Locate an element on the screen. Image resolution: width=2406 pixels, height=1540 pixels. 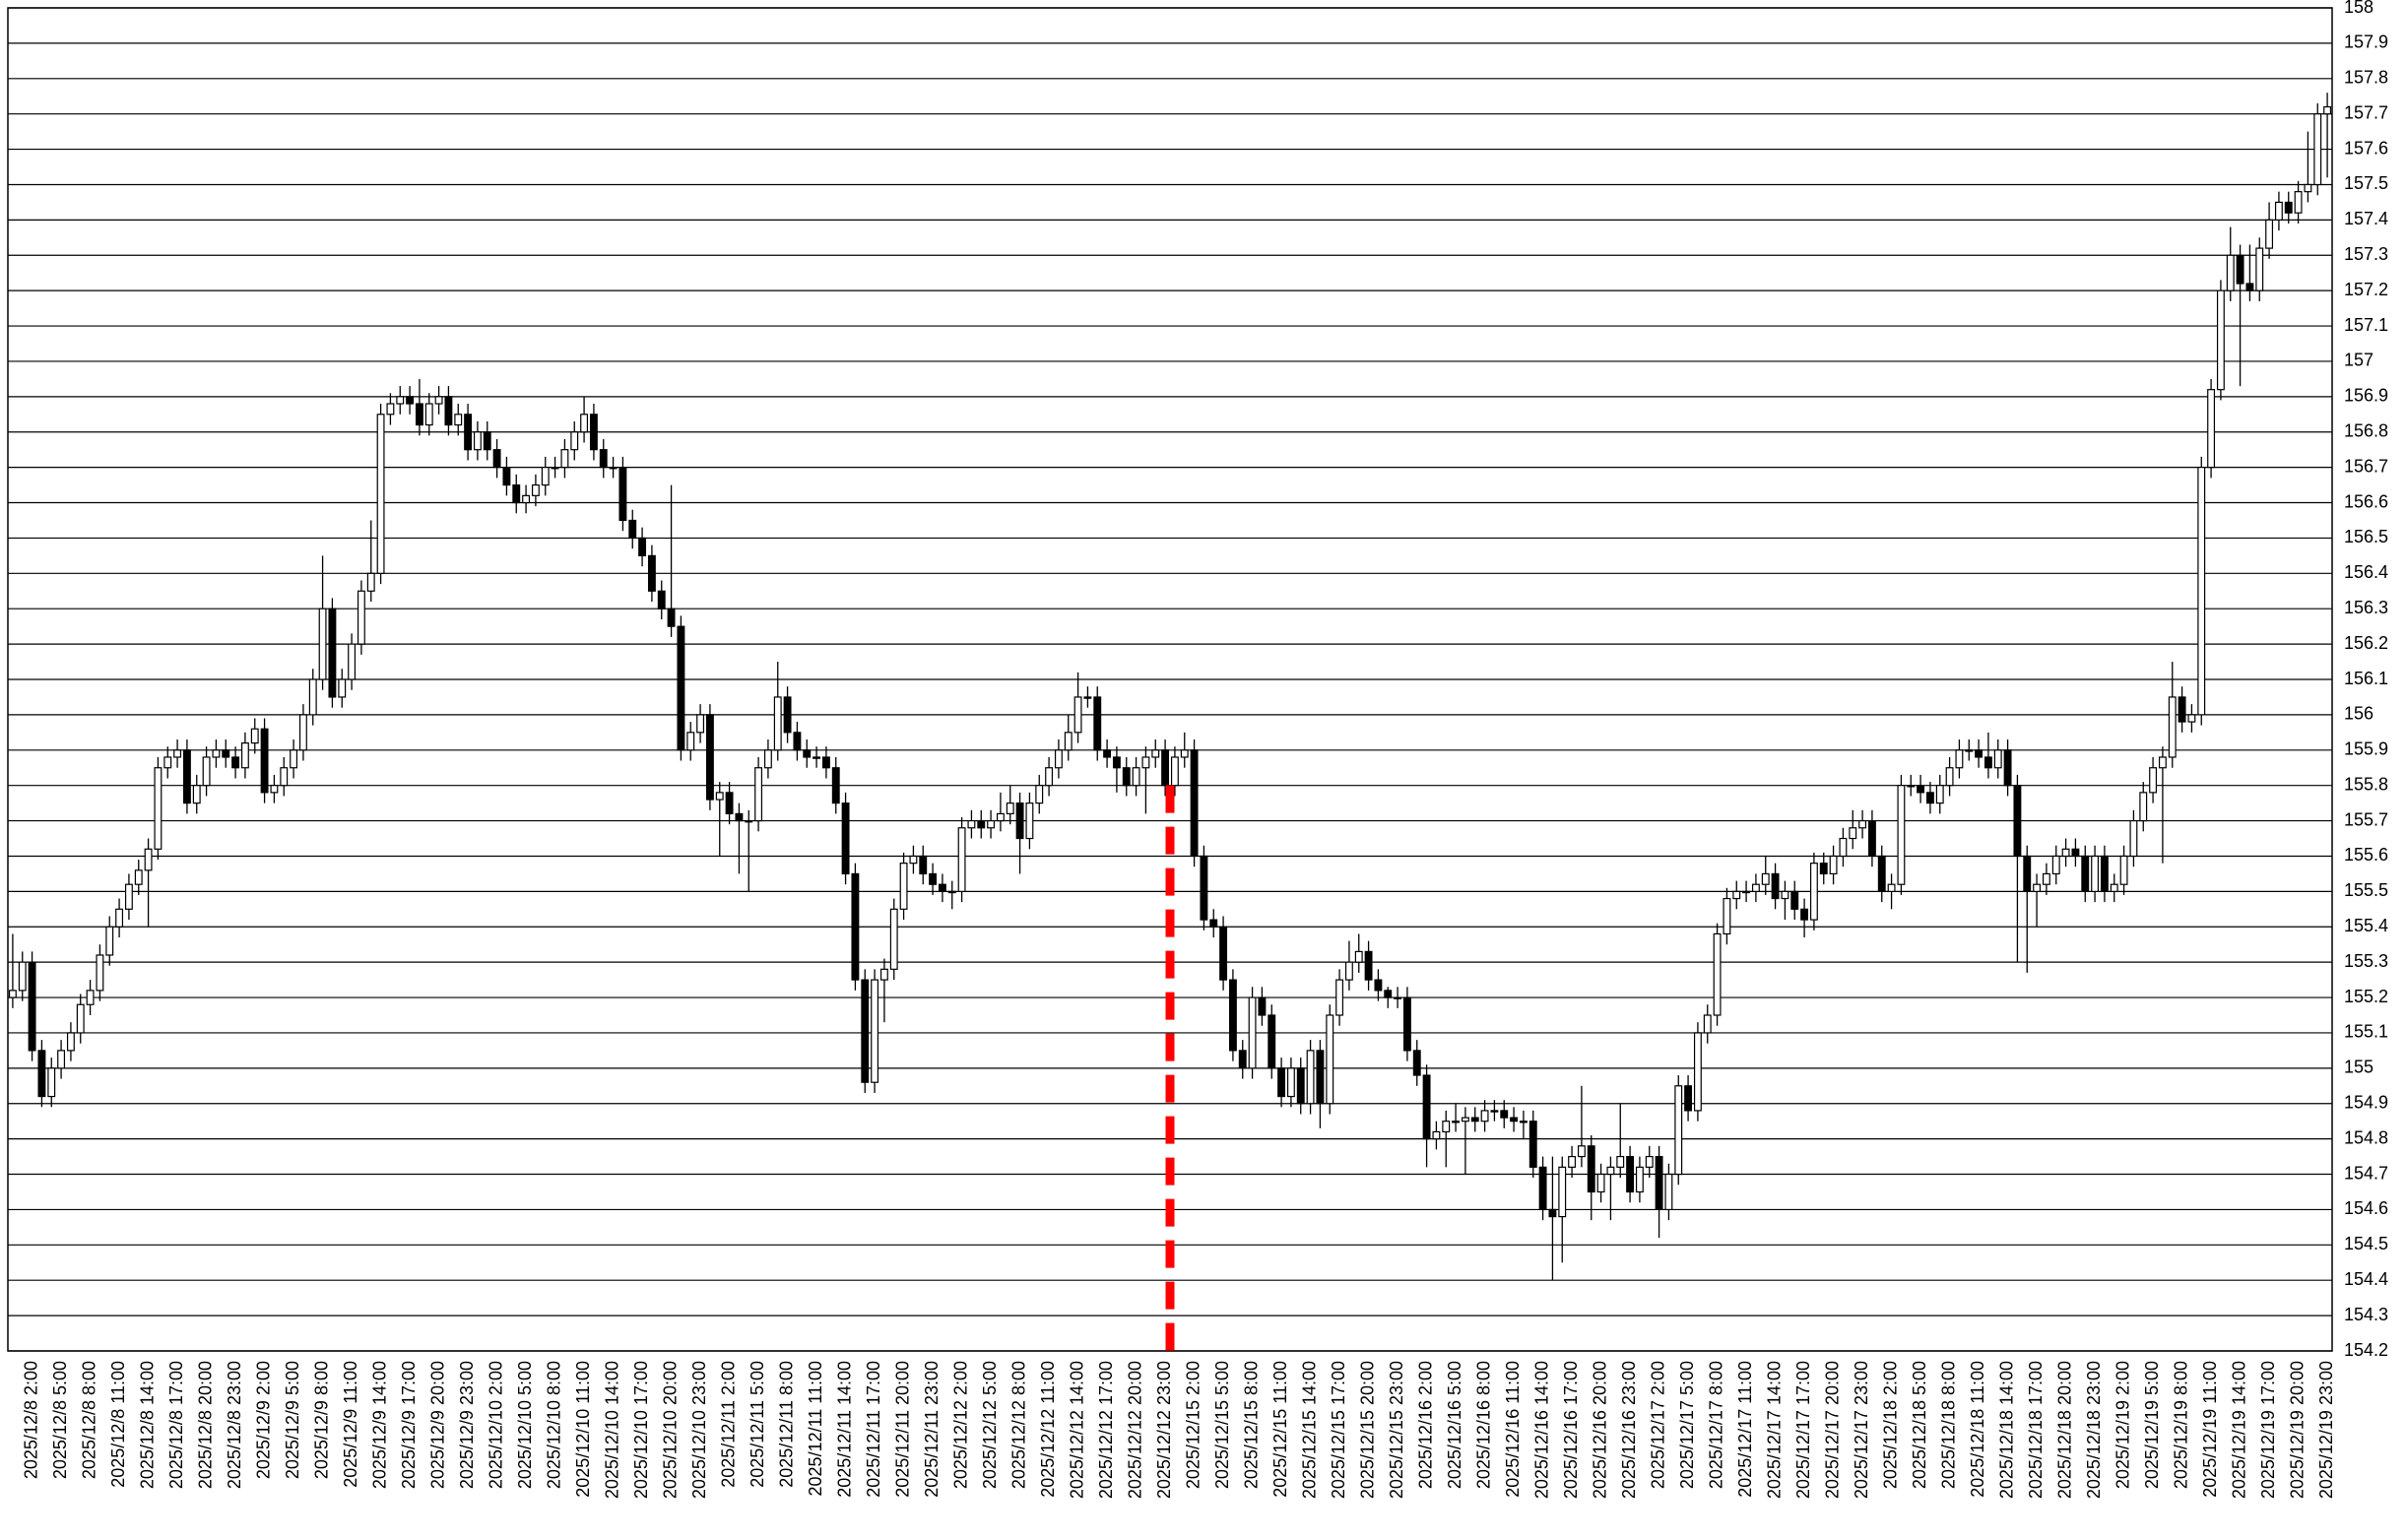
y-tick-label: 157.8 is located at coordinates (2366, 78).